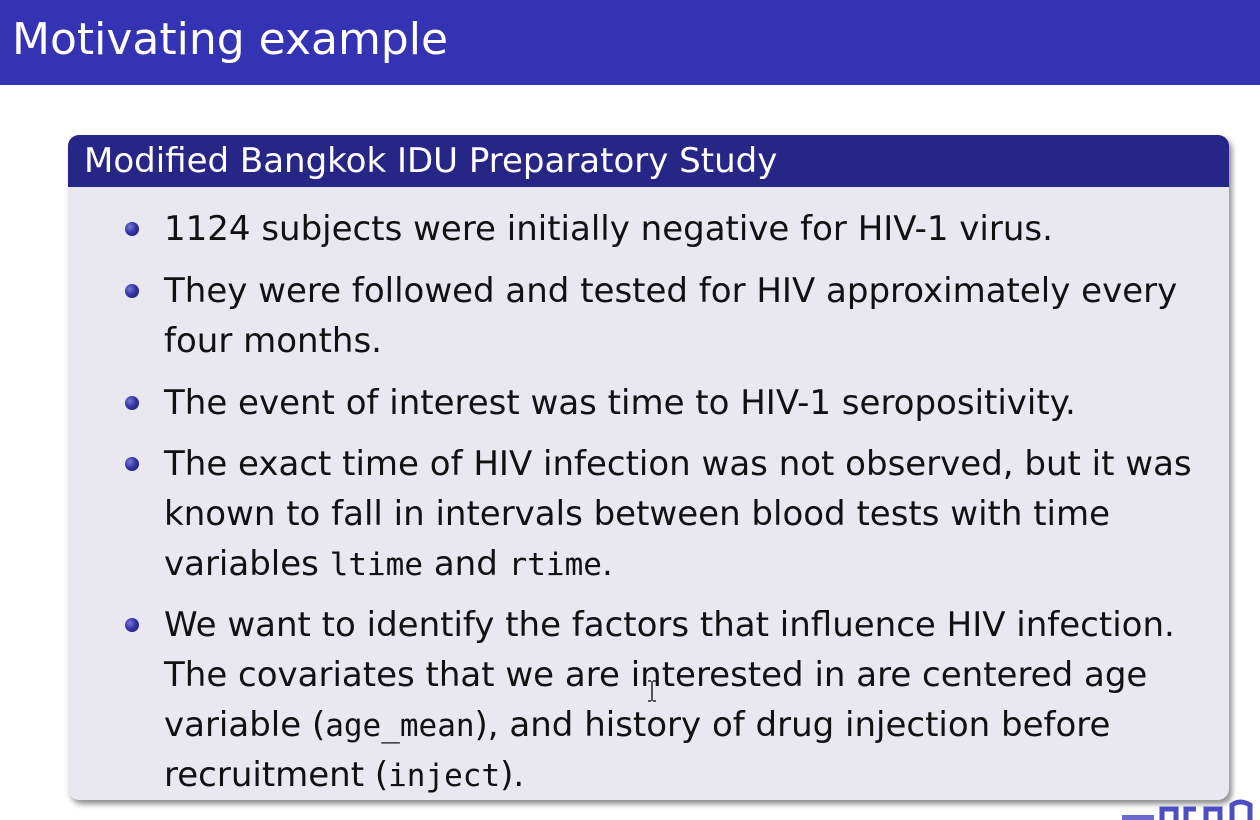 This screenshot has width=1260, height=820. Describe the element at coordinates (230, 39) in the screenshot. I see `slide-title: Motivating example` at that location.